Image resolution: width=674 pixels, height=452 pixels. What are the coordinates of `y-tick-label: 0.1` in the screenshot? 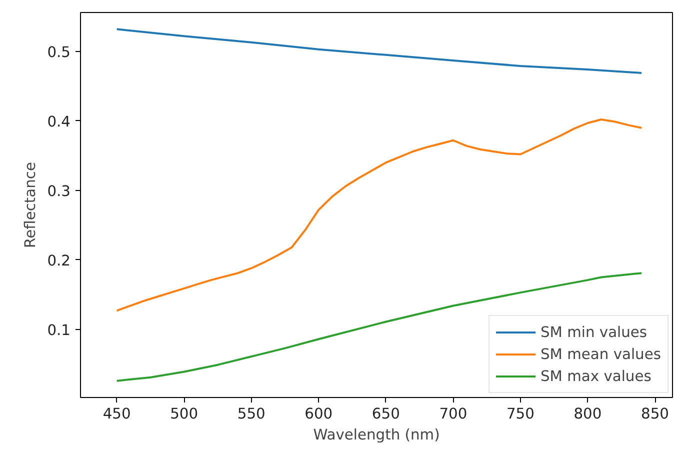 It's located at (59, 330).